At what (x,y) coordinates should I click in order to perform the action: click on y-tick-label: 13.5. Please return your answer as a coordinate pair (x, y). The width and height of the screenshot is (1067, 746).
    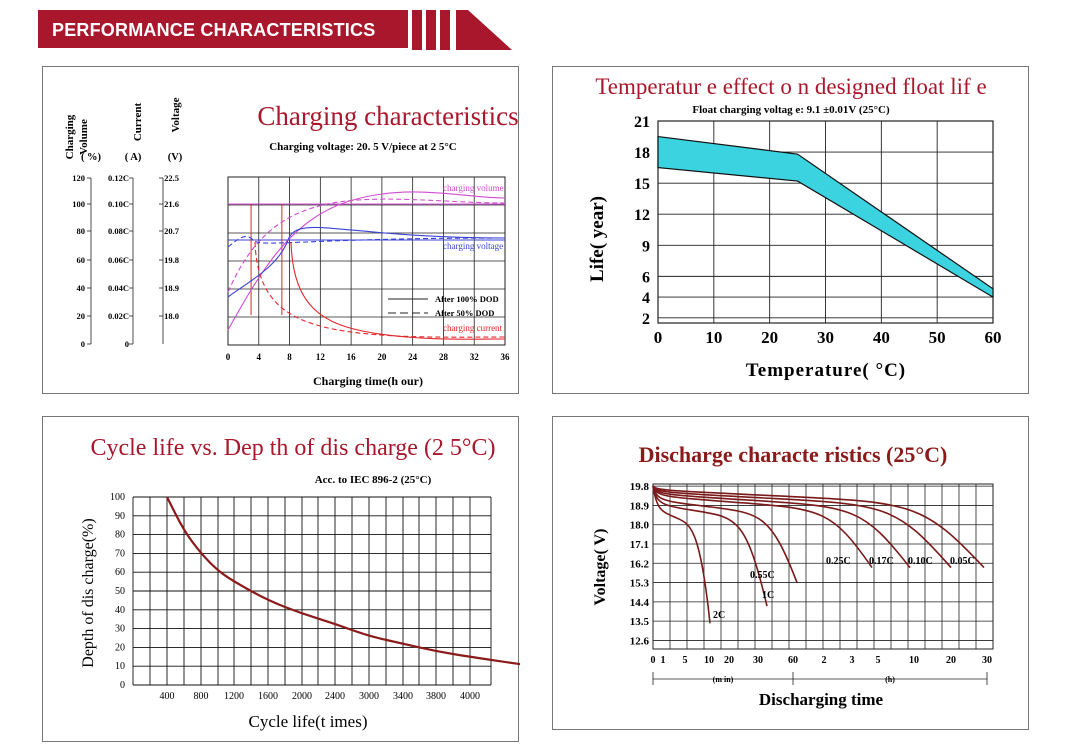
    Looking at the image, I should click on (640, 622).